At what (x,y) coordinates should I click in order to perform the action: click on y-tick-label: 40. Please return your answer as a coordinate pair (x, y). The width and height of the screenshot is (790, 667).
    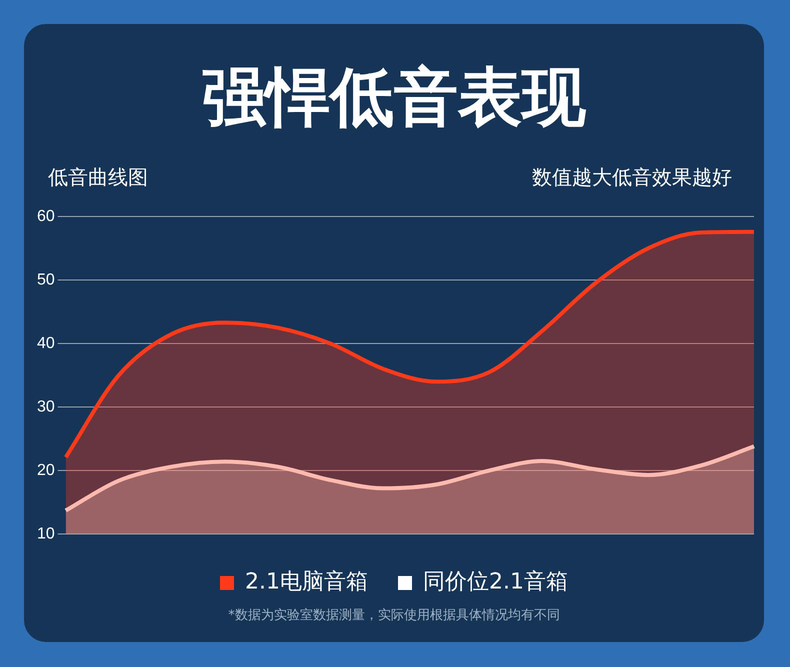
    Looking at the image, I should click on (46, 343).